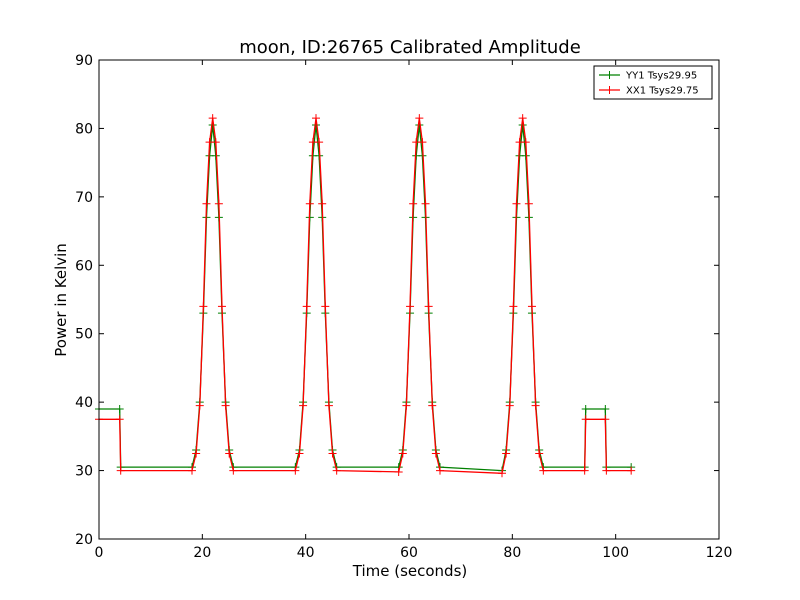  I want to click on legend-label: XX1 Tsys29.75, so click(662, 91).